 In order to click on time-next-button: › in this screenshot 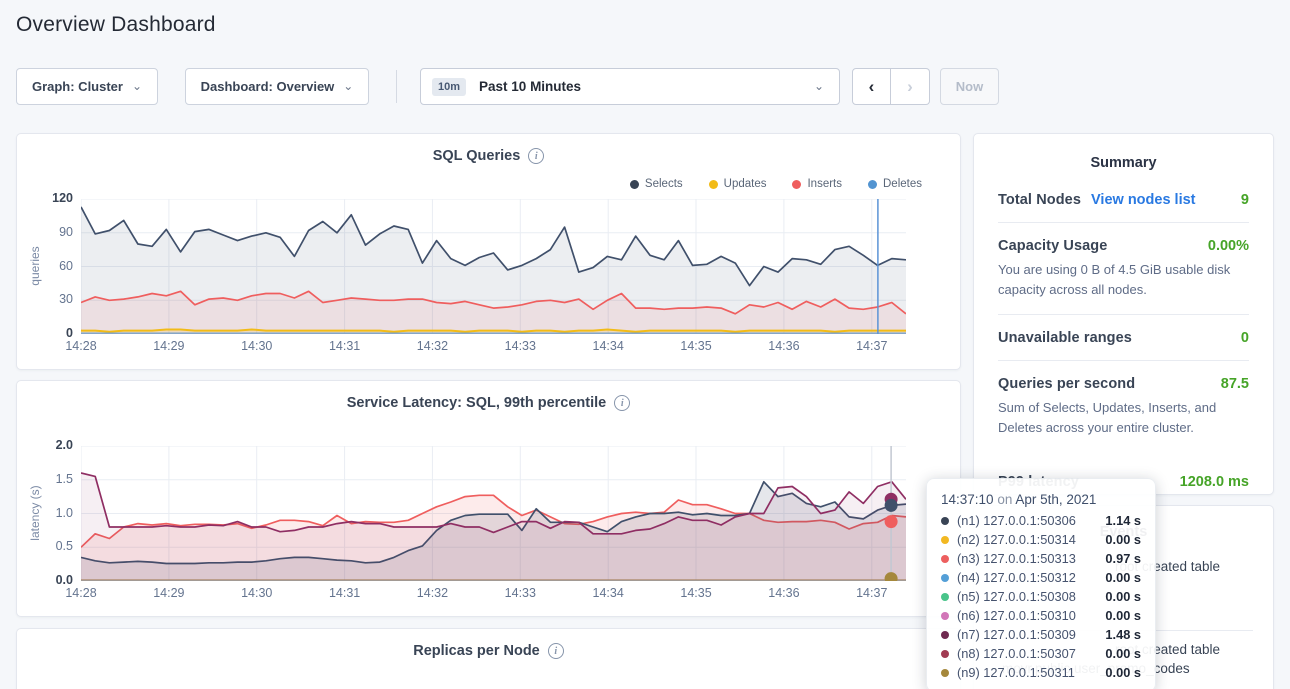, I will do `click(910, 86)`.